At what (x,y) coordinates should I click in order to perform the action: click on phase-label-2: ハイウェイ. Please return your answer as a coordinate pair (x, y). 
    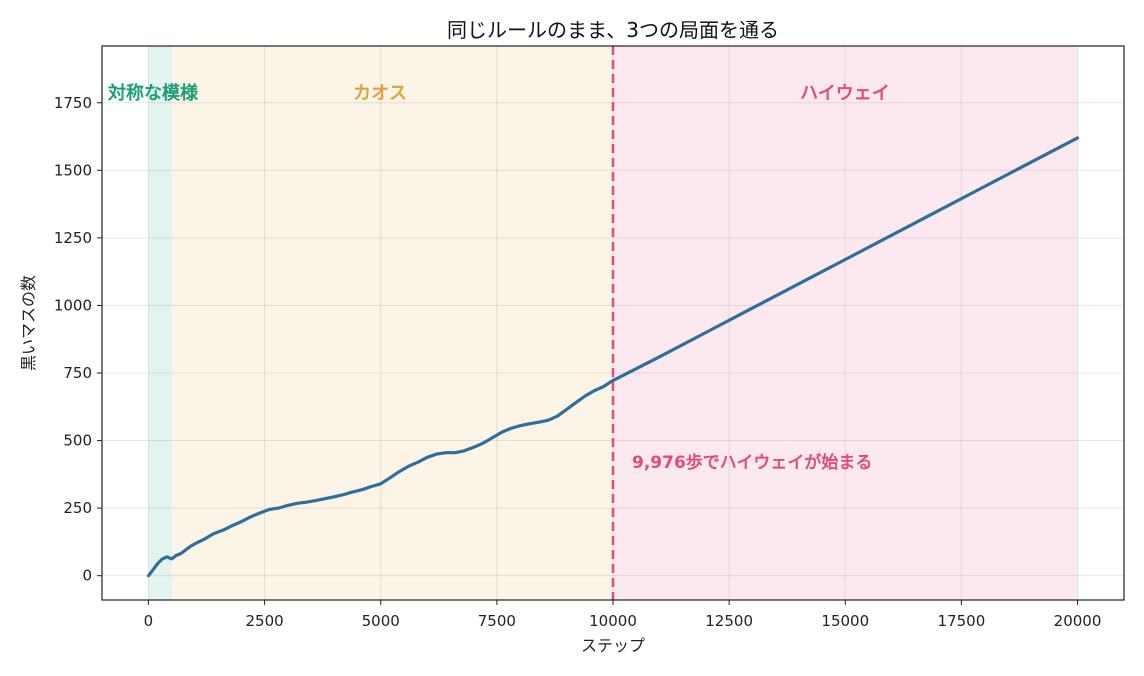
    Looking at the image, I should click on (845, 93).